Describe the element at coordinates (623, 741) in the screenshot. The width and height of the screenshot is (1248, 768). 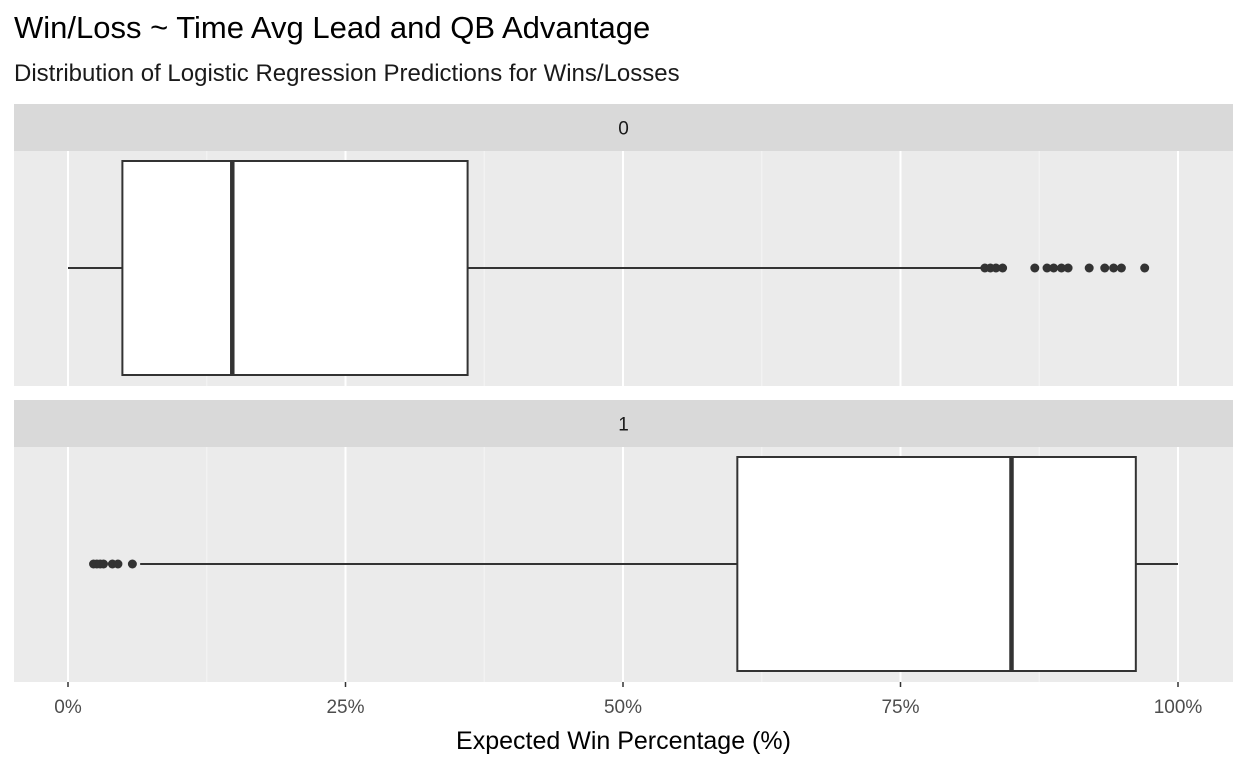
I see `x-axis-title: Expected Win Percentage (%)` at that location.